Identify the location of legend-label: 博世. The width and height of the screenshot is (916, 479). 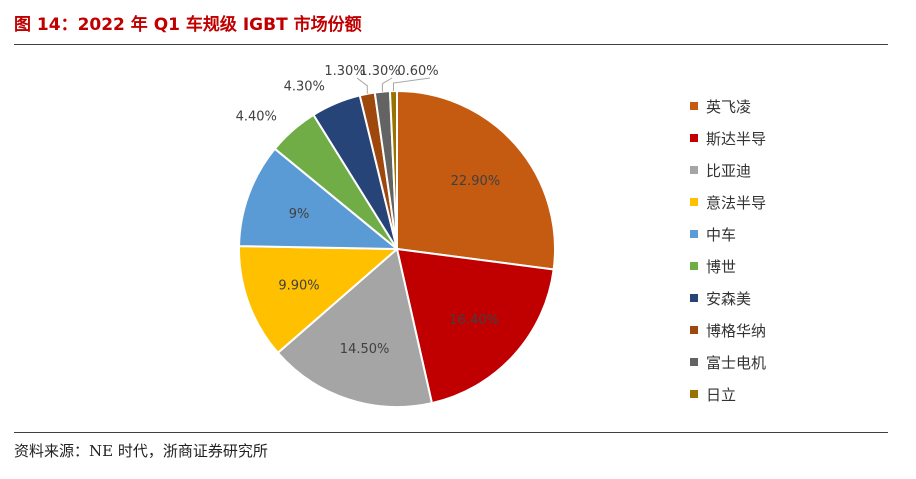
(721, 266).